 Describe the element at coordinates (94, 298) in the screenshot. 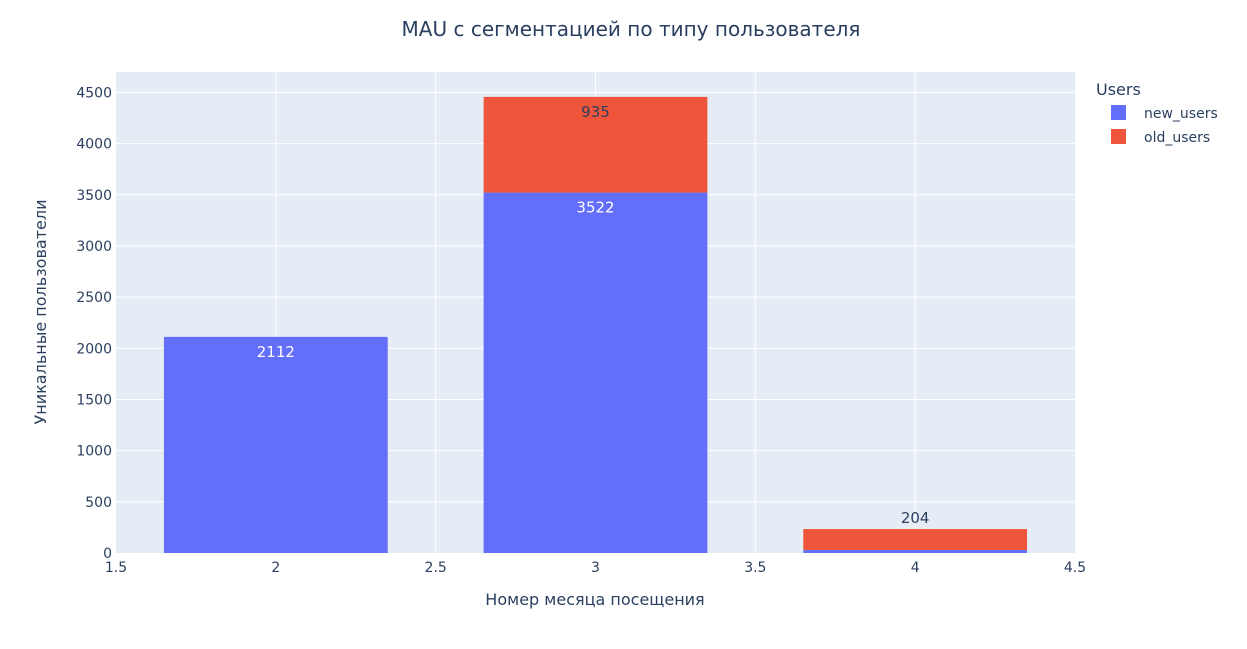

I see `y-tick-label: 2500` at that location.